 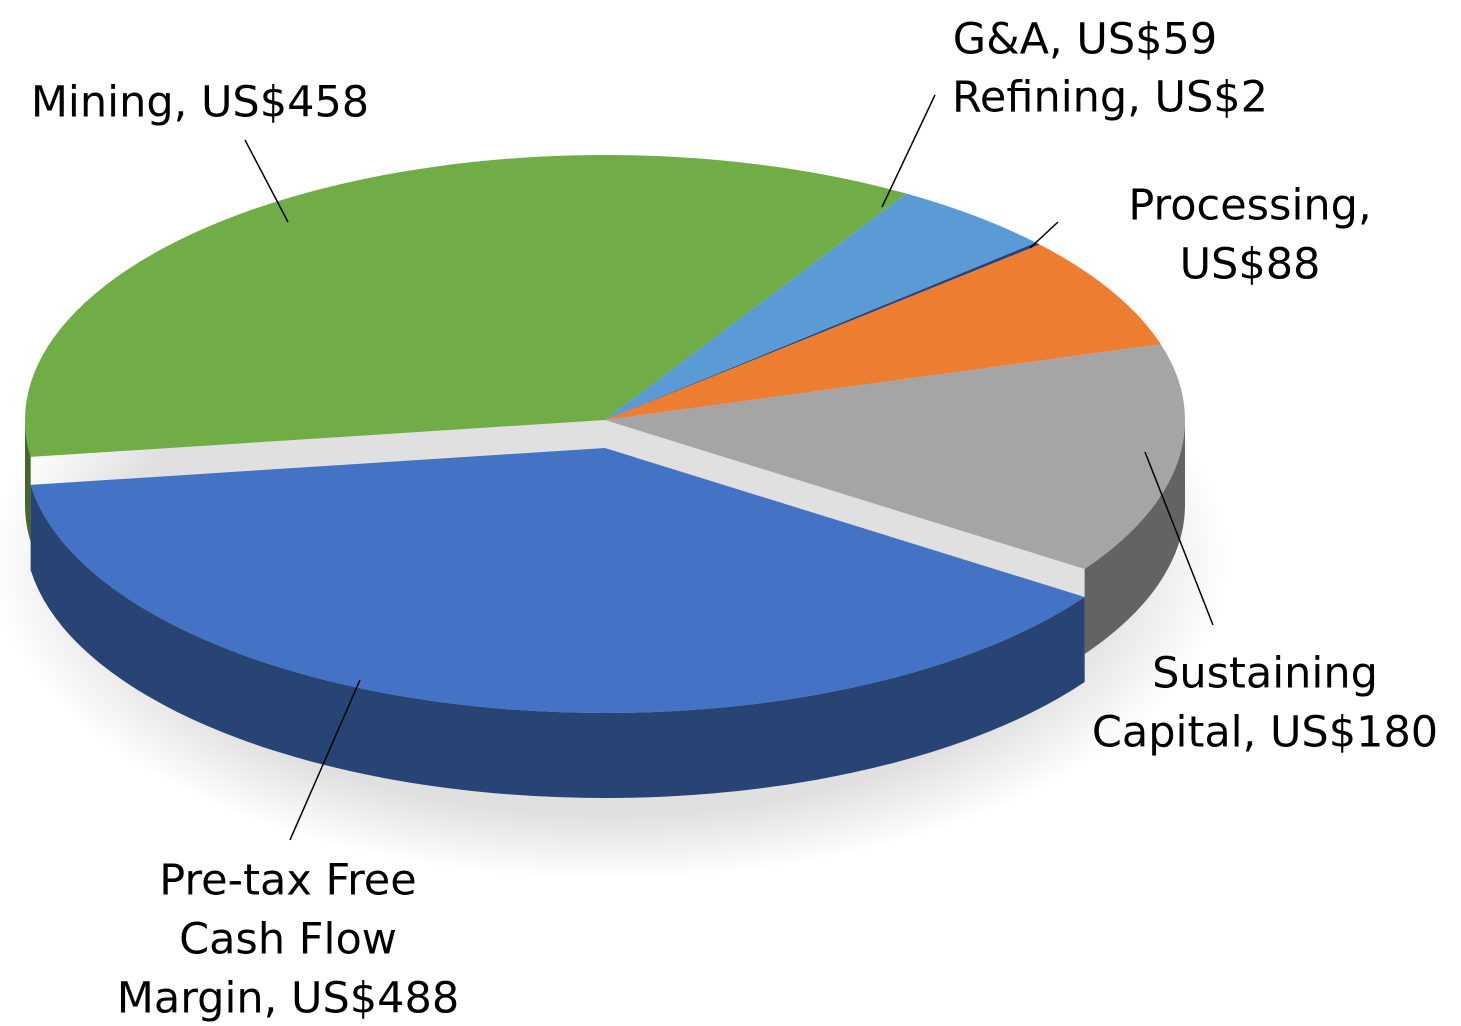 What do you see at coordinates (1085, 40) in the screenshot?
I see `data-label: G&A, US$59` at bounding box center [1085, 40].